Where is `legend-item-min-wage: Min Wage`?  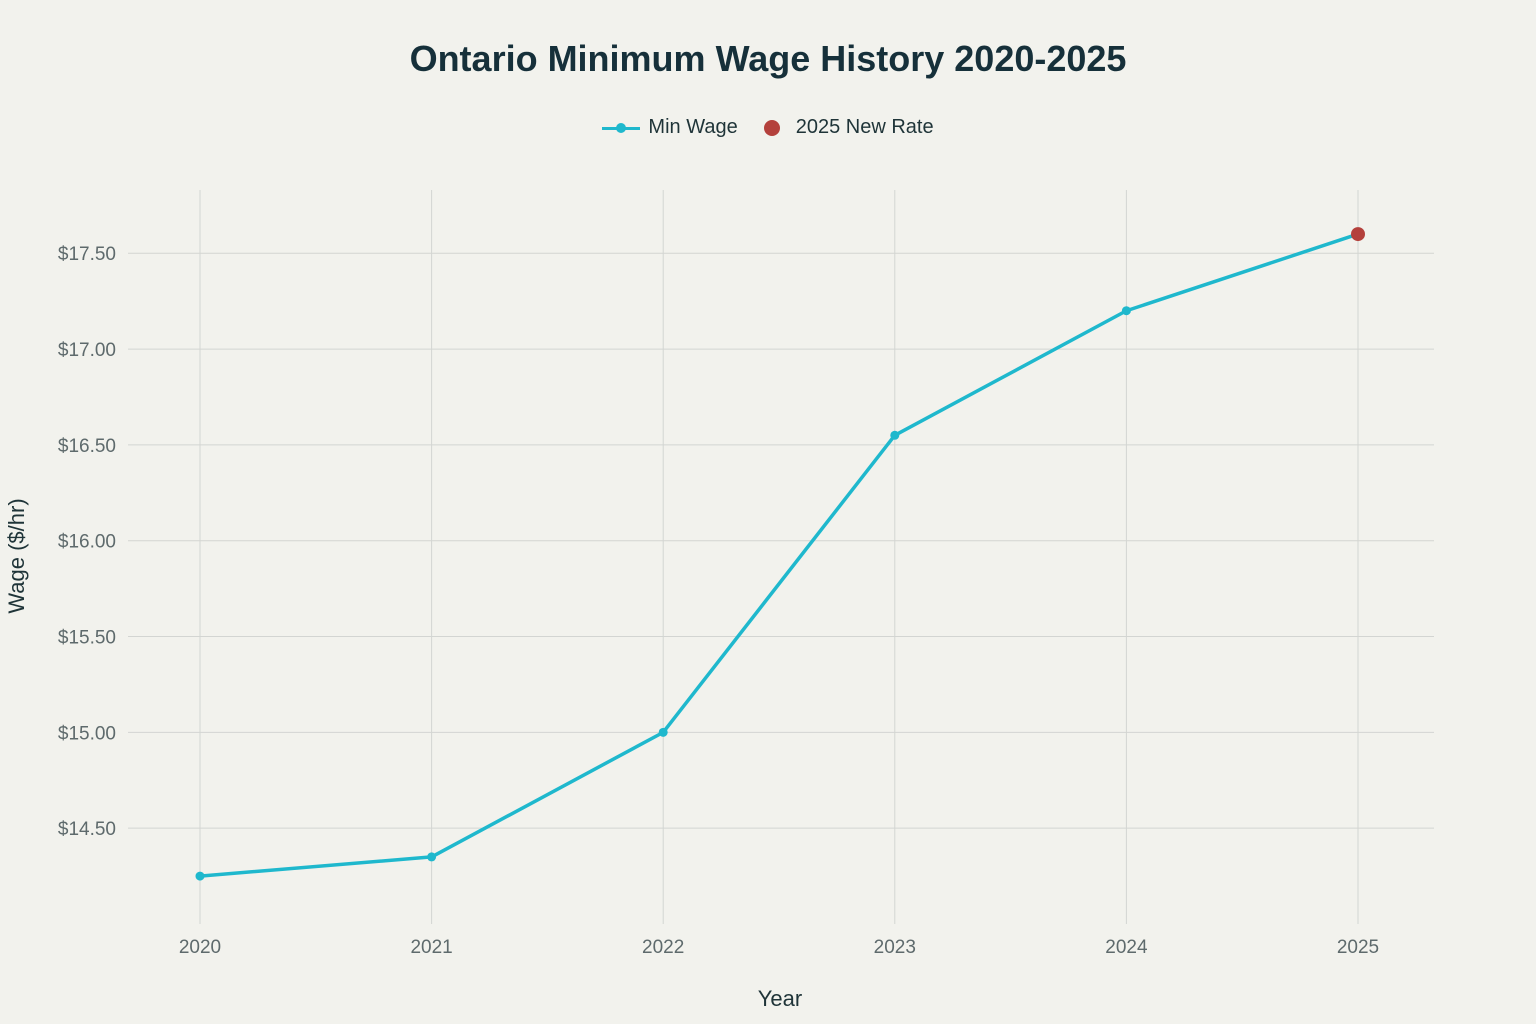
legend-item-min-wage: Min Wage is located at coordinates (670, 127).